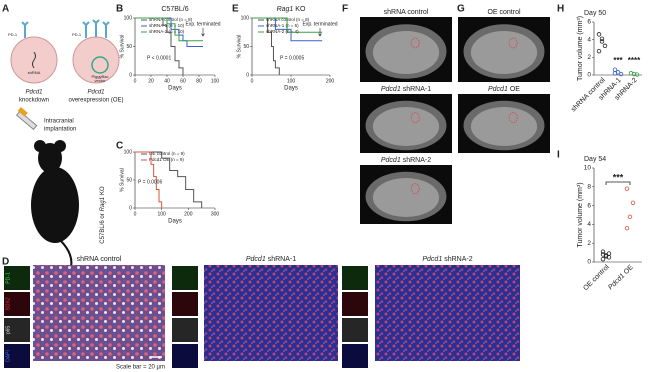 This screenshot has height=372, width=650. I want to click on legend-label: OE control (n = 9), so click(167, 153).